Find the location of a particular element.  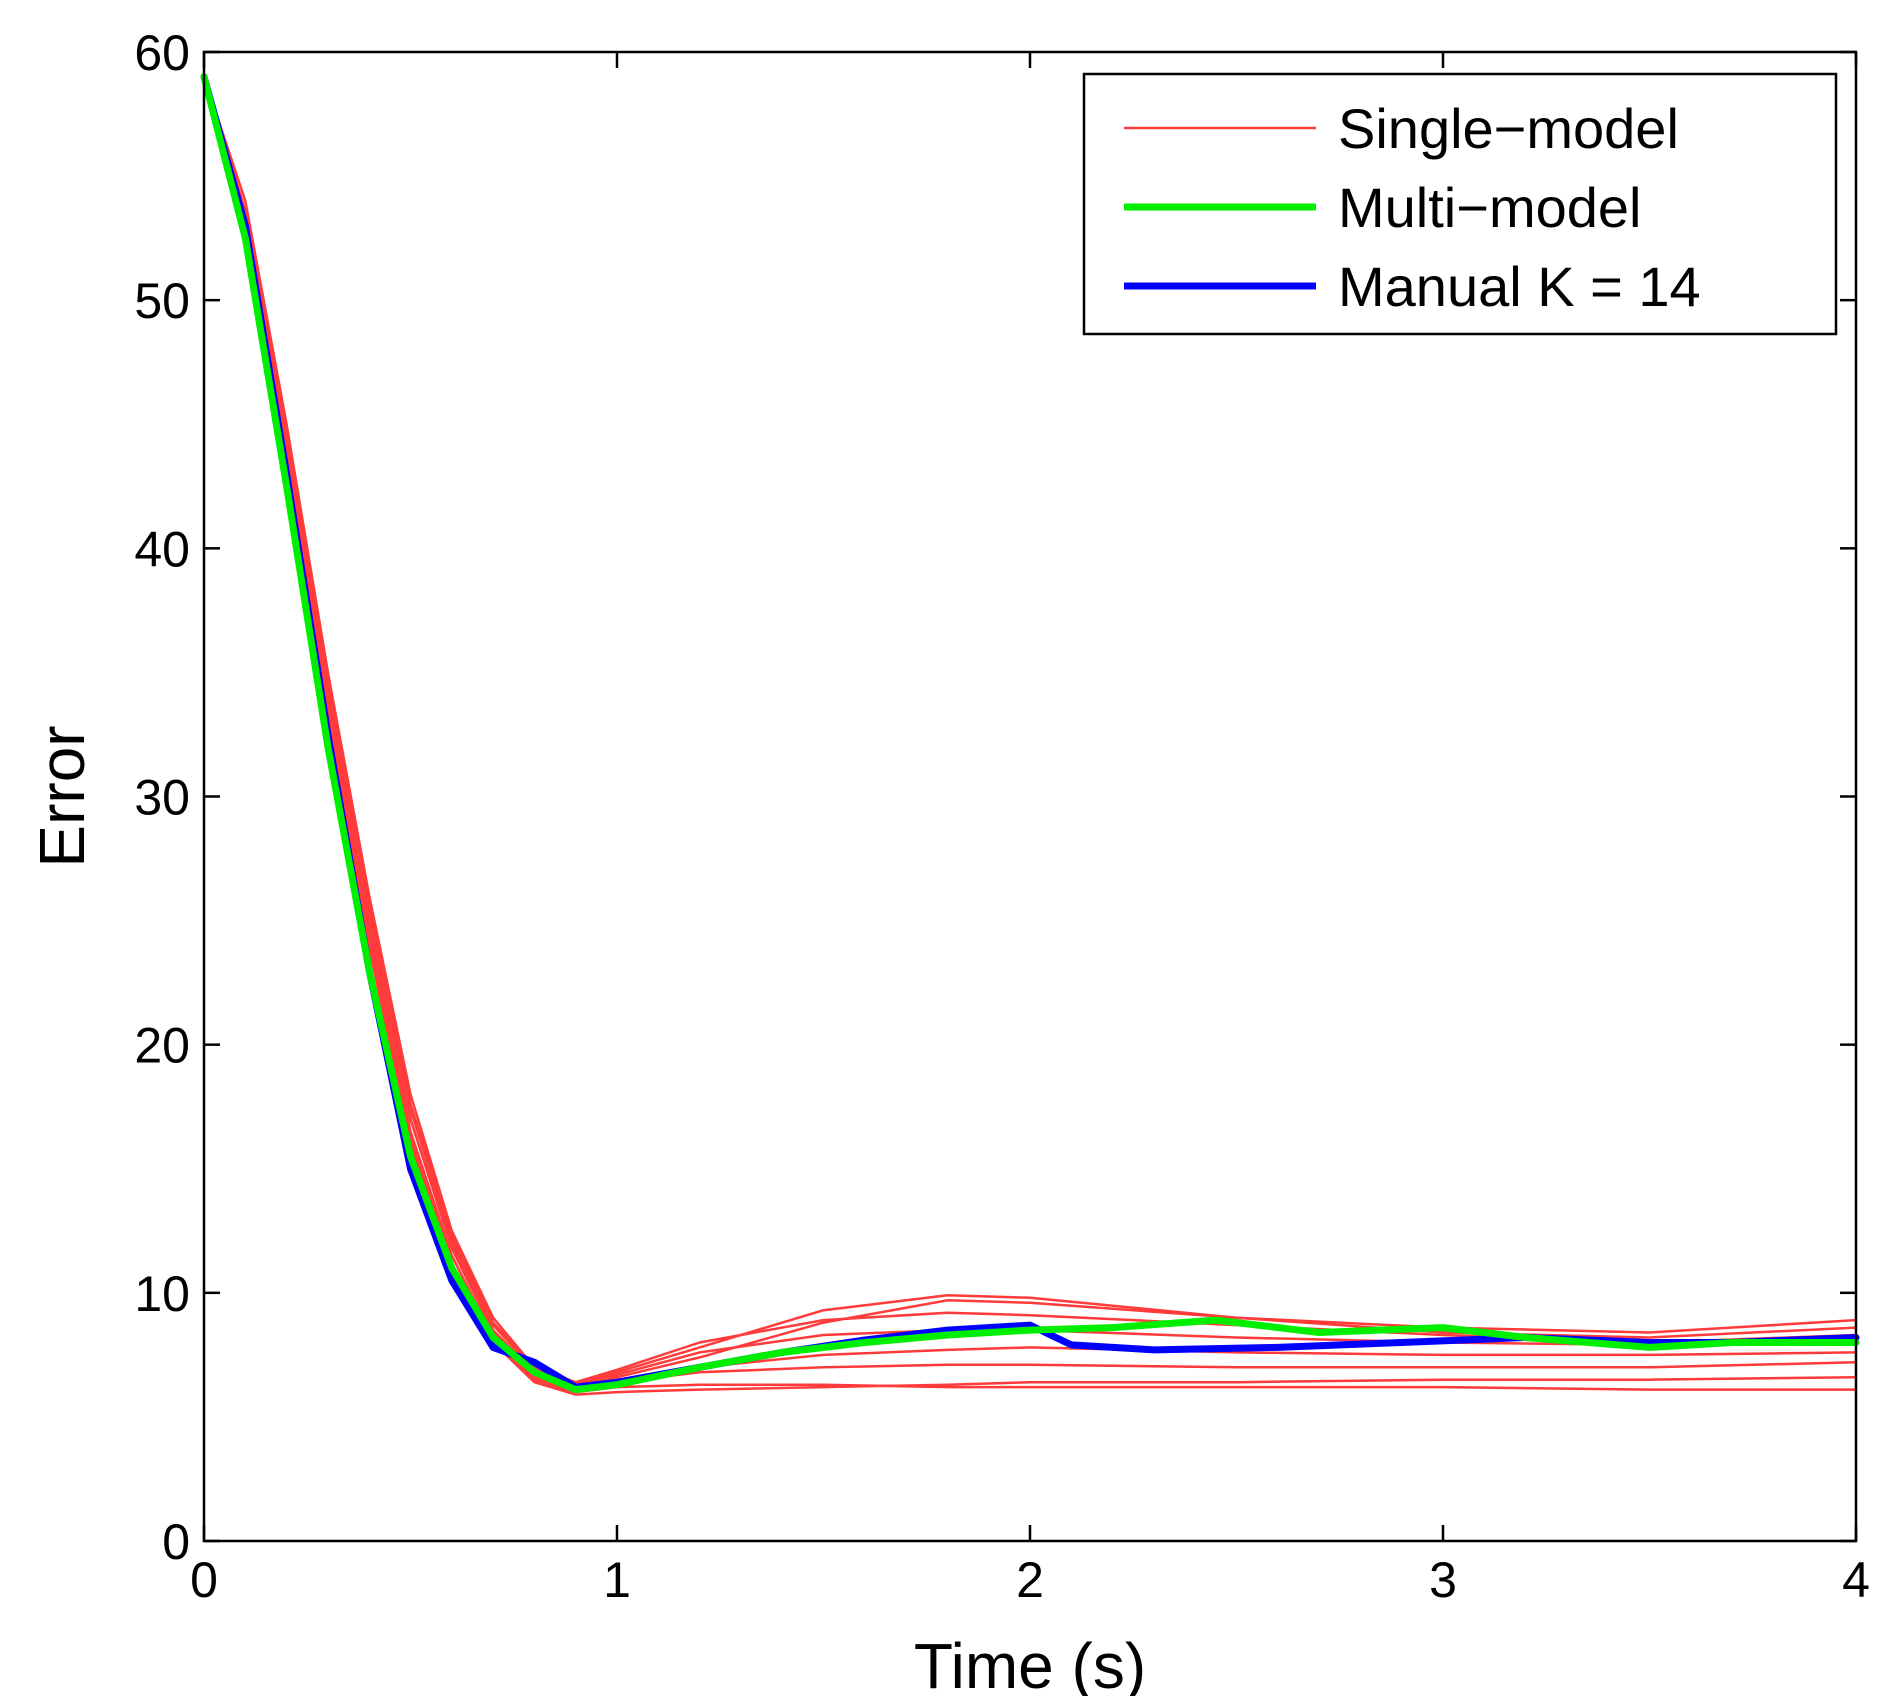

y-tick-label: 60 is located at coordinates (162, 53).